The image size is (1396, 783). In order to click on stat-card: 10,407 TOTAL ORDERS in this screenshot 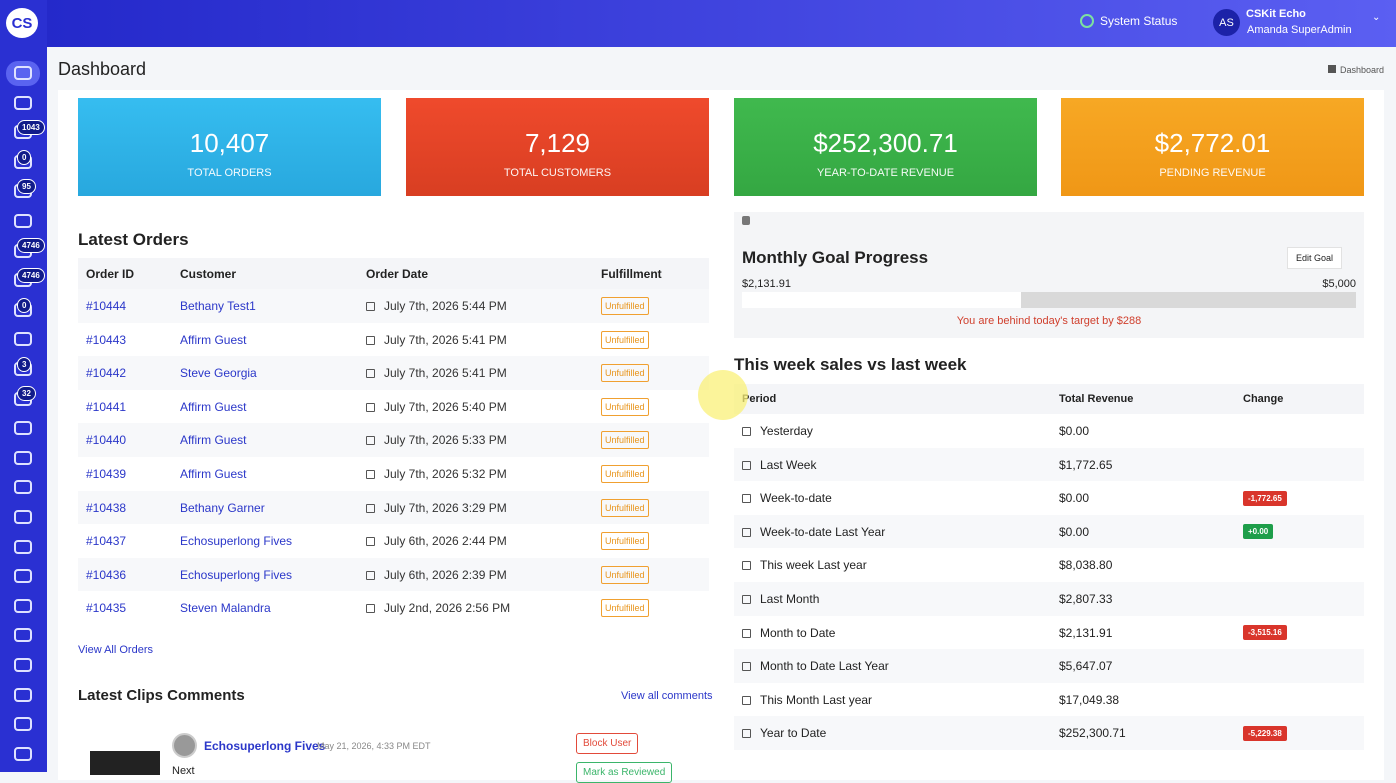, I will do `click(229, 147)`.